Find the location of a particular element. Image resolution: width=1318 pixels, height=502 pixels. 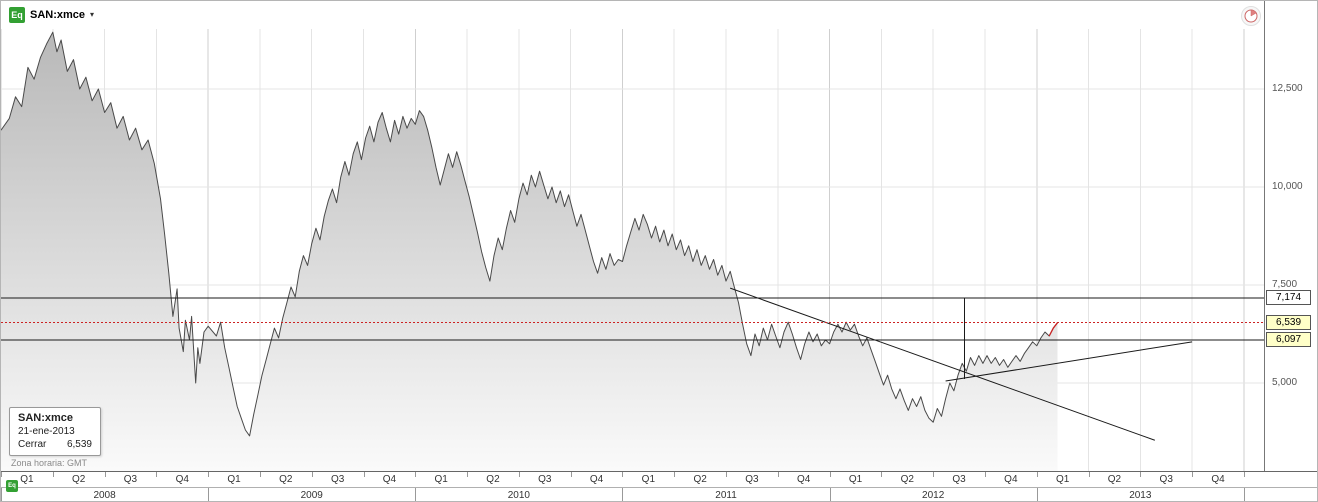

price-tooltip: SAN:xmce 21-ene-2013 Cerrar 6,539 is located at coordinates (55, 431).